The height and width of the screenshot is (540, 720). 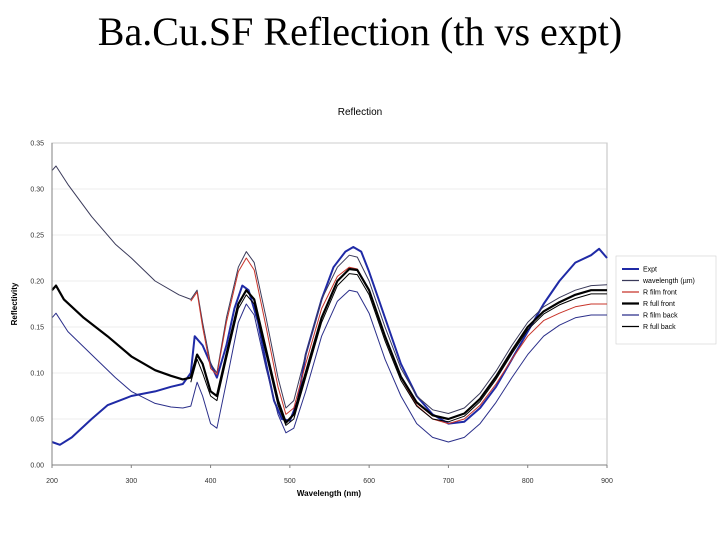 What do you see at coordinates (37, 420) in the screenshot?
I see `y-tick-label: 0.05` at bounding box center [37, 420].